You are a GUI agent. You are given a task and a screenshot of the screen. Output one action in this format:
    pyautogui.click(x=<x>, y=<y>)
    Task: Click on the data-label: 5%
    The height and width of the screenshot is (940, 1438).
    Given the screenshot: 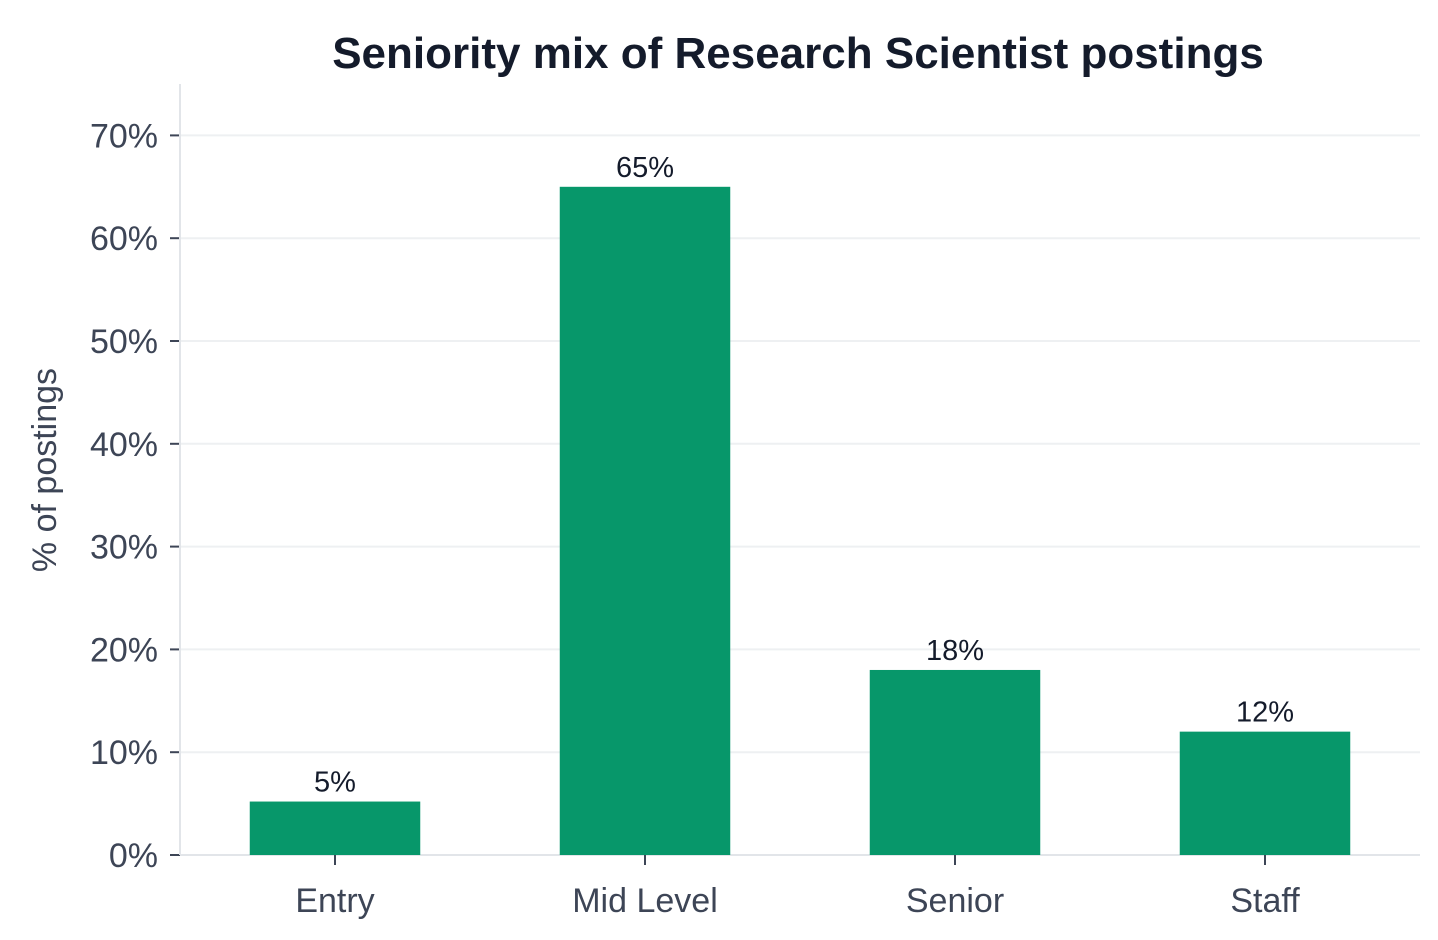 What is the action you would take?
    pyautogui.click(x=335, y=783)
    